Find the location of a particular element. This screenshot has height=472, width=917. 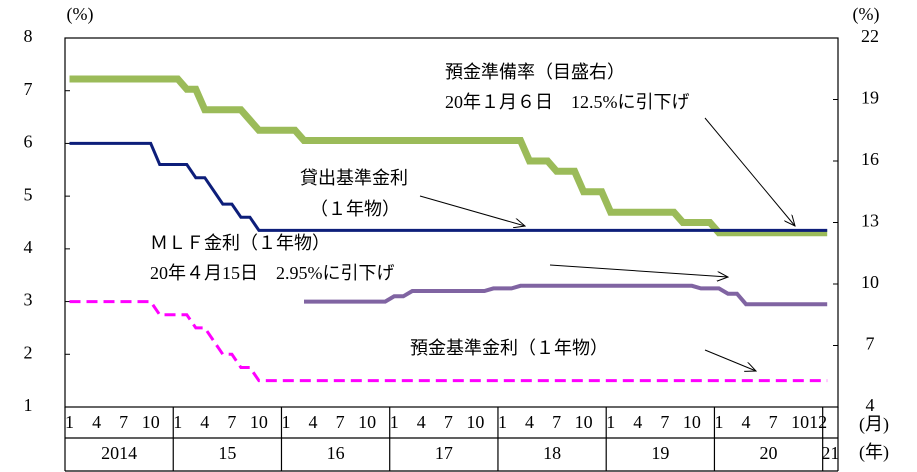

series-note: 20年１月６日 12.5%に引下げ is located at coordinates (567, 102).